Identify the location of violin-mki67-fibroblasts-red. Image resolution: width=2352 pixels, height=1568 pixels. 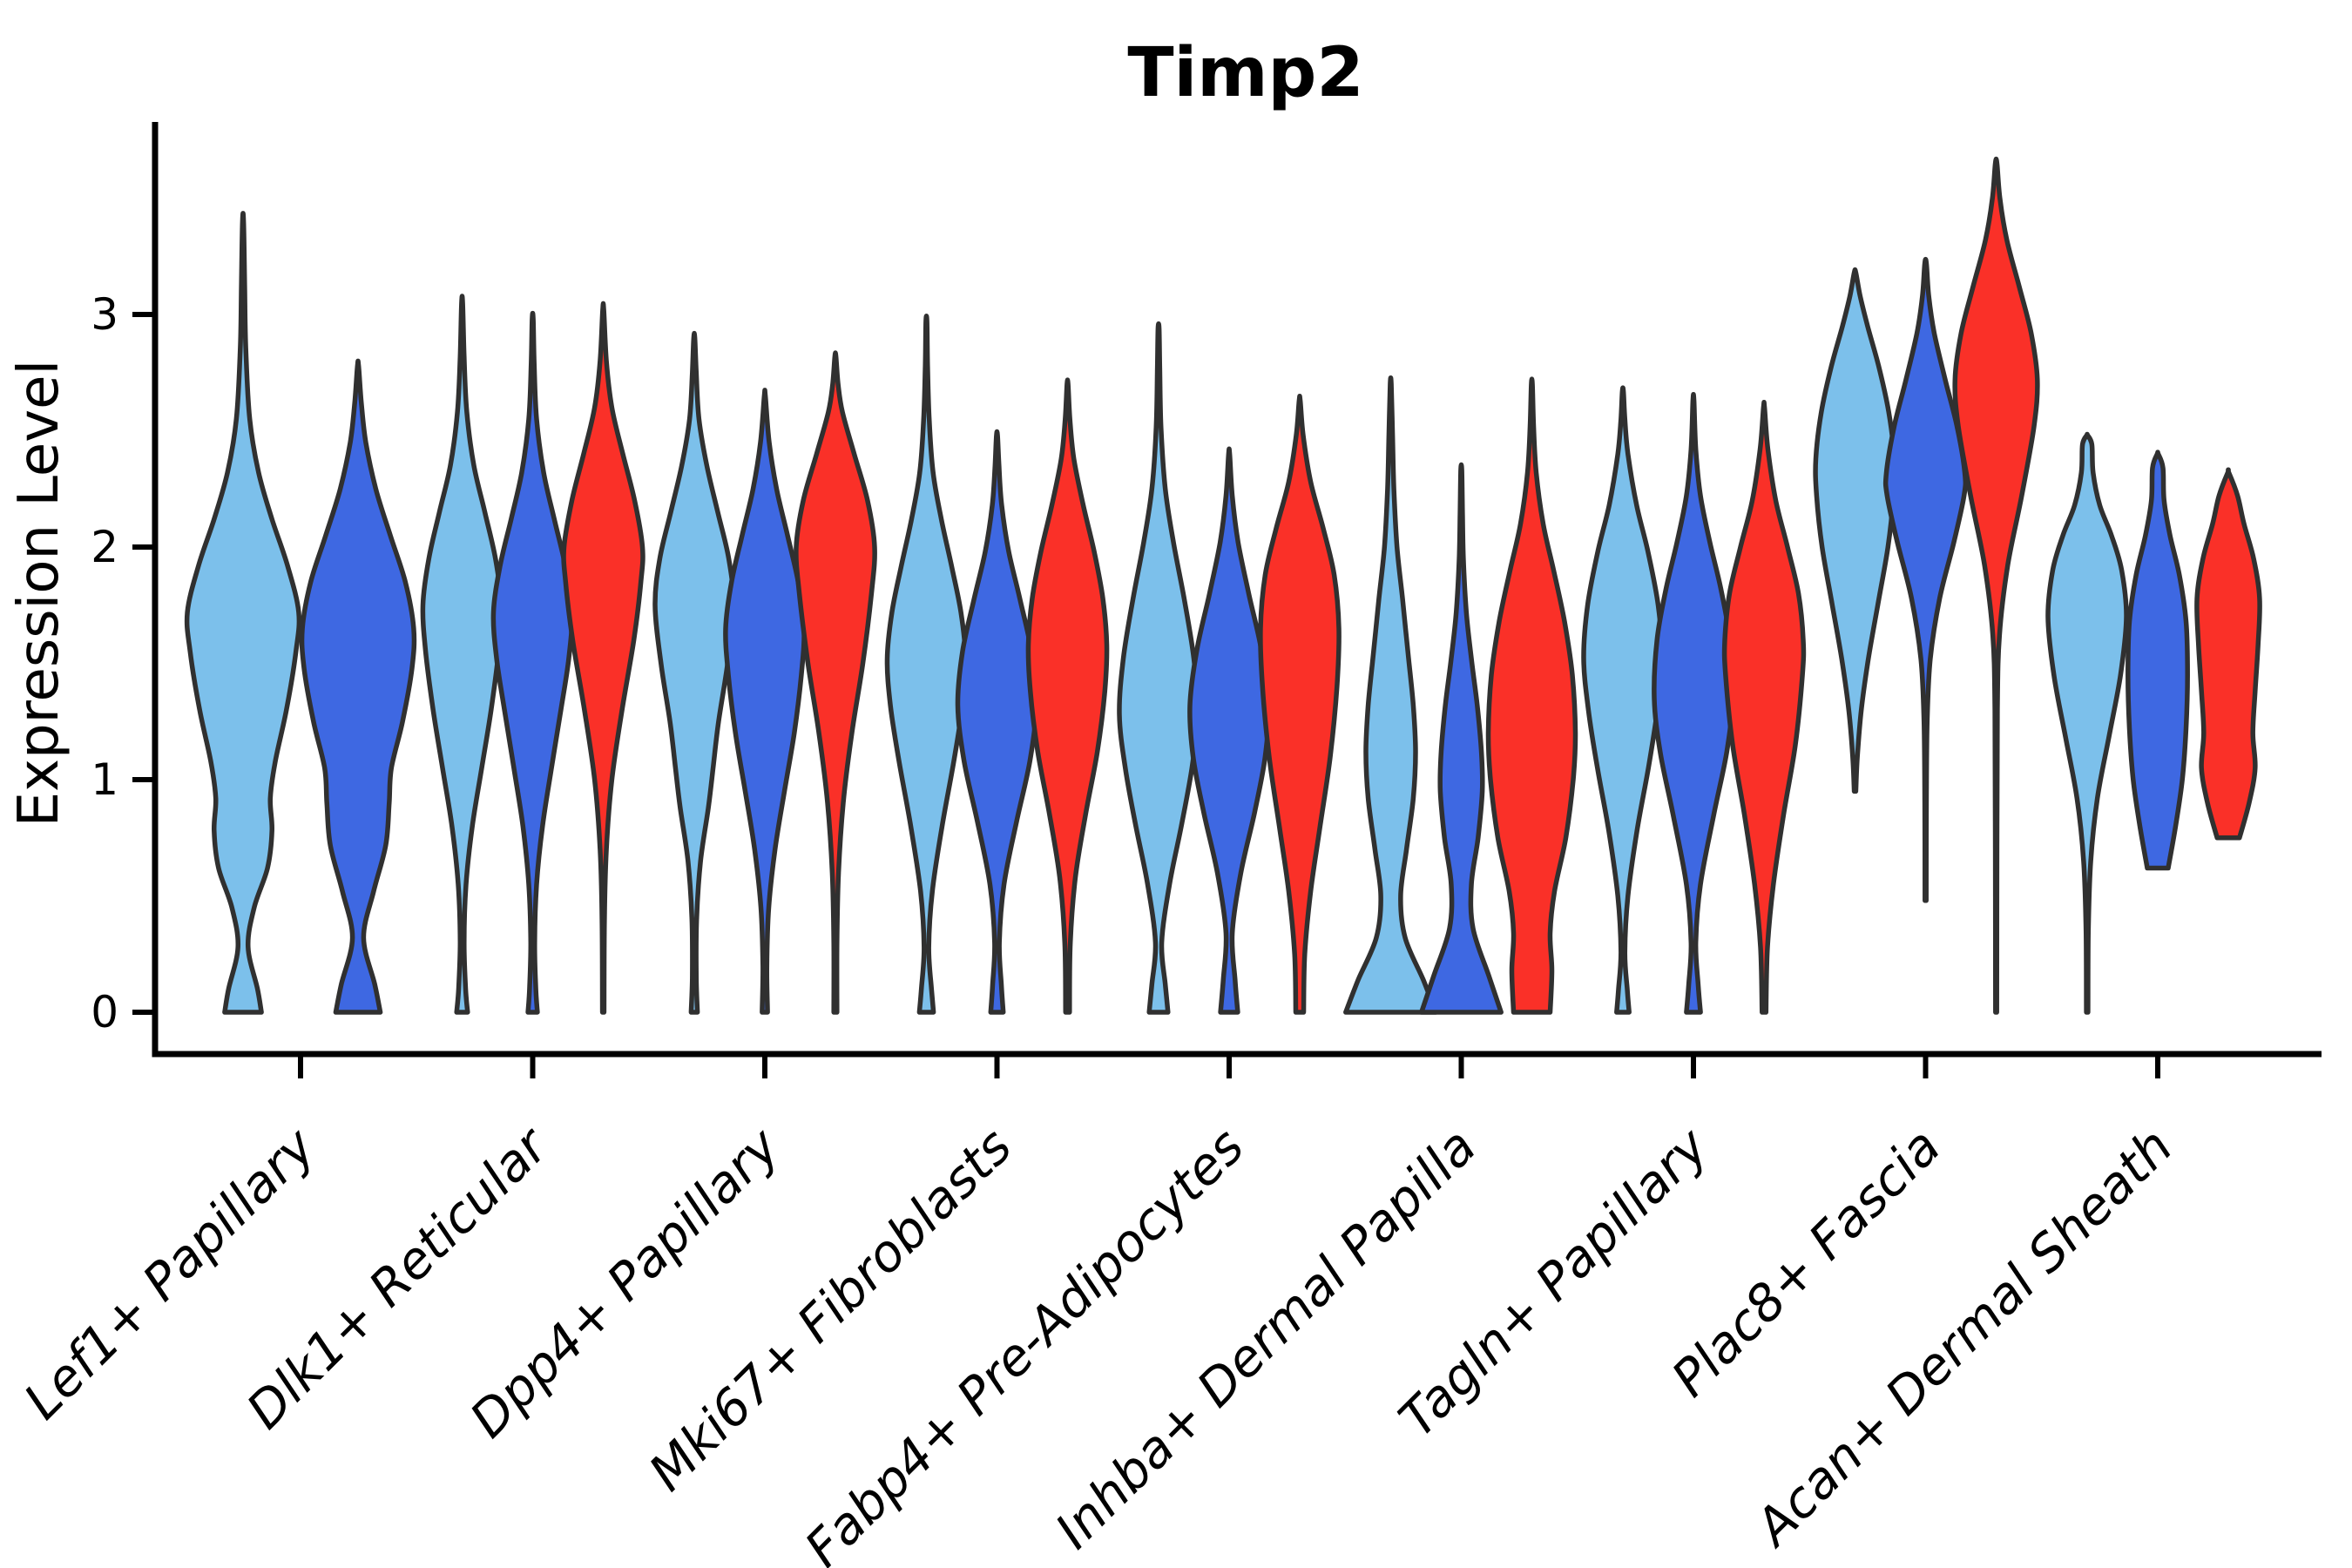
(1067, 696).